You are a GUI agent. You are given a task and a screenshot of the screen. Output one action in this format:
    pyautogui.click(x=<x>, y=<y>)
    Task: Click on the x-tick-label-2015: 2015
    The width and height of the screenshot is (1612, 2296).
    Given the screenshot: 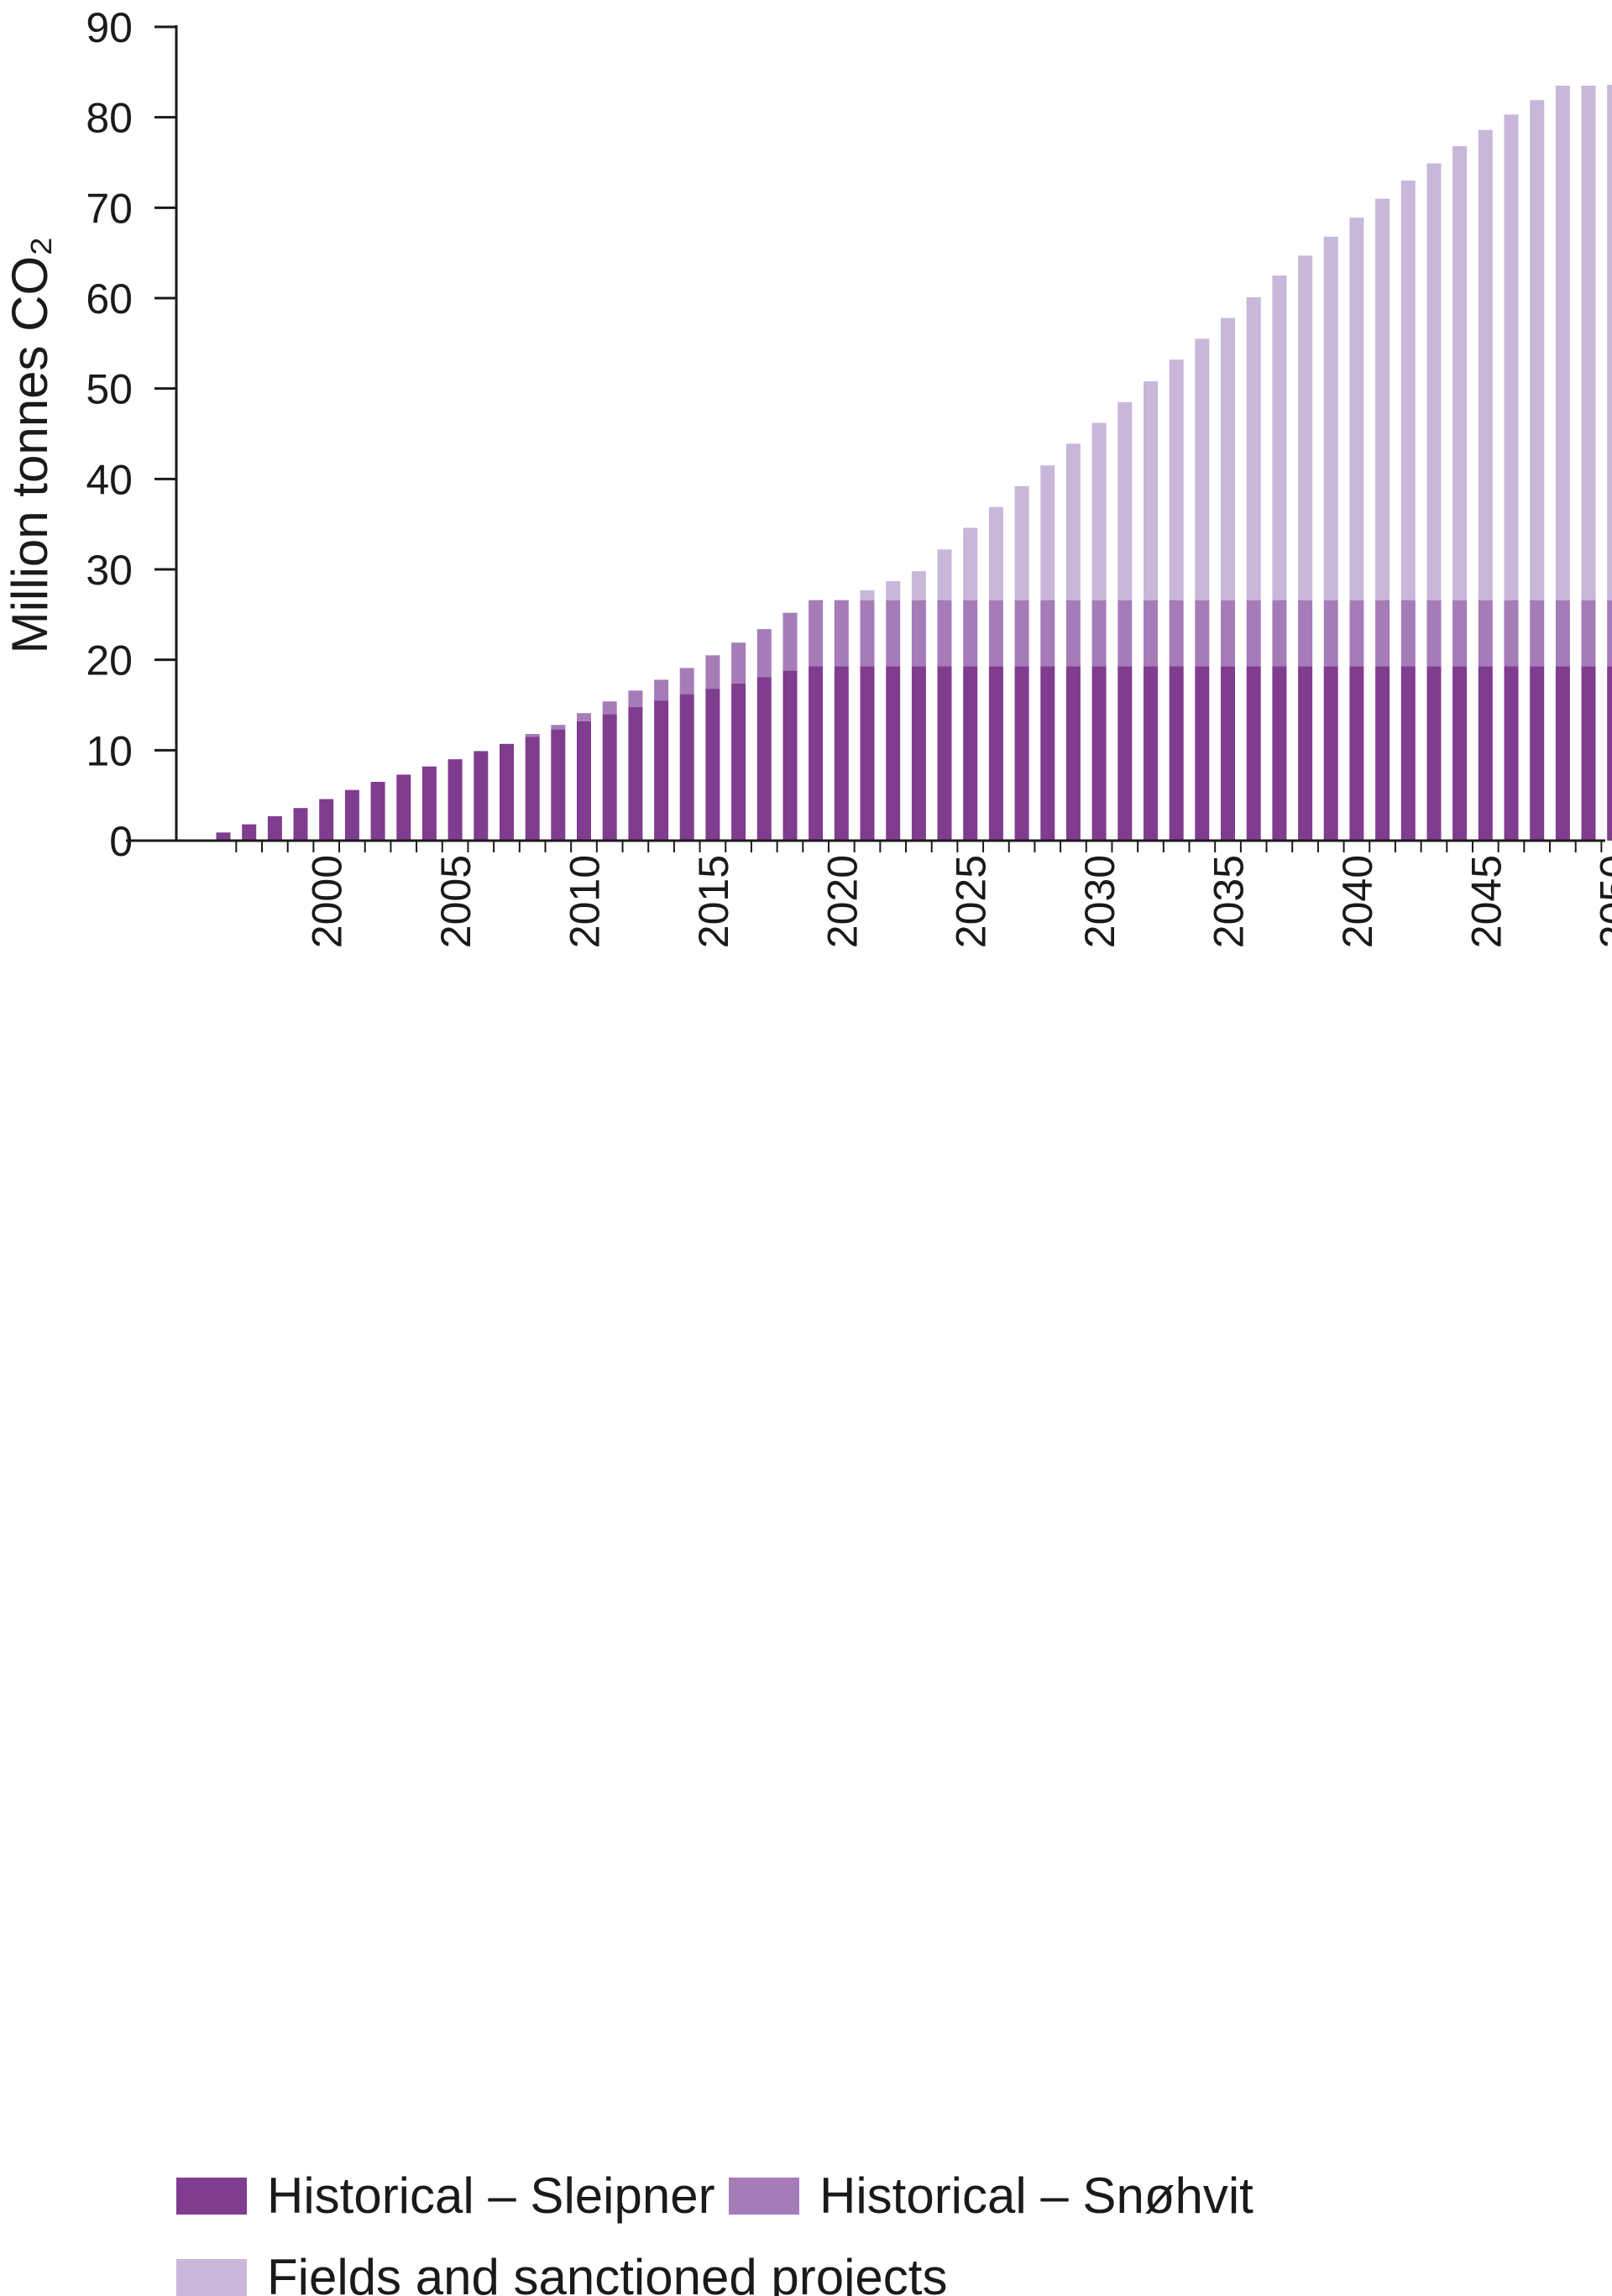 What is the action you would take?
    pyautogui.click(x=713, y=901)
    